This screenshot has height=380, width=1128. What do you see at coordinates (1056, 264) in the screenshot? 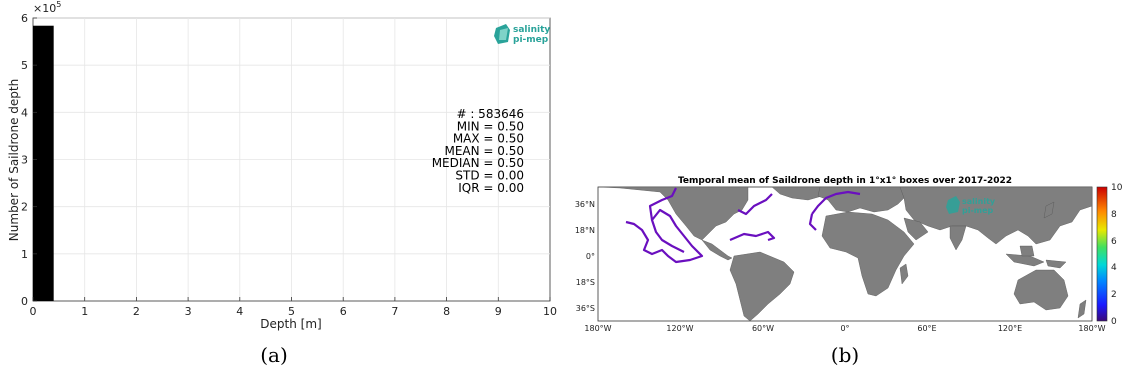
I see `land-new-guinea` at bounding box center [1056, 264].